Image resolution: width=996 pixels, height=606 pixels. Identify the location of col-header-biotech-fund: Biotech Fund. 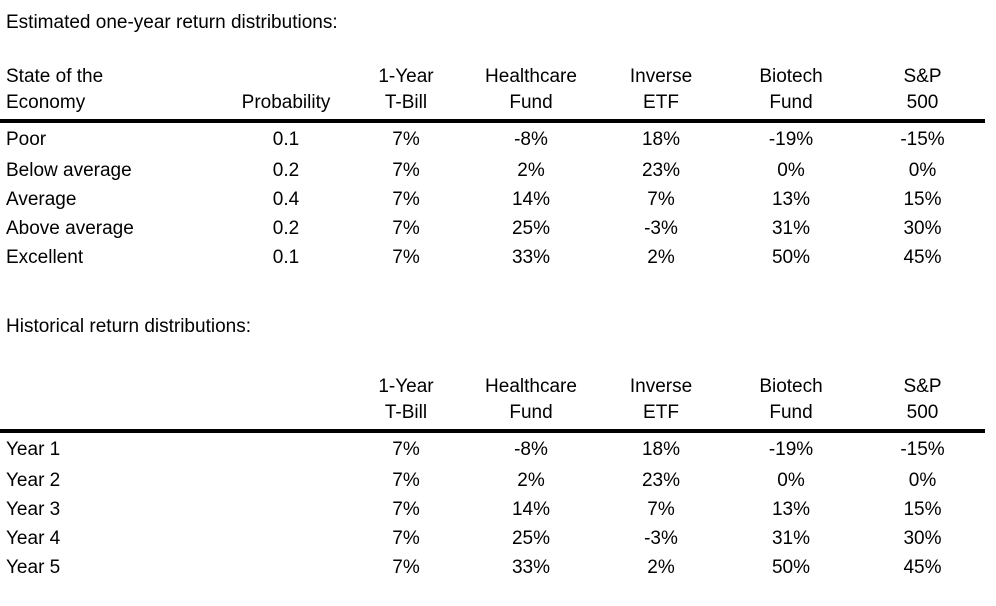
(791, 92).